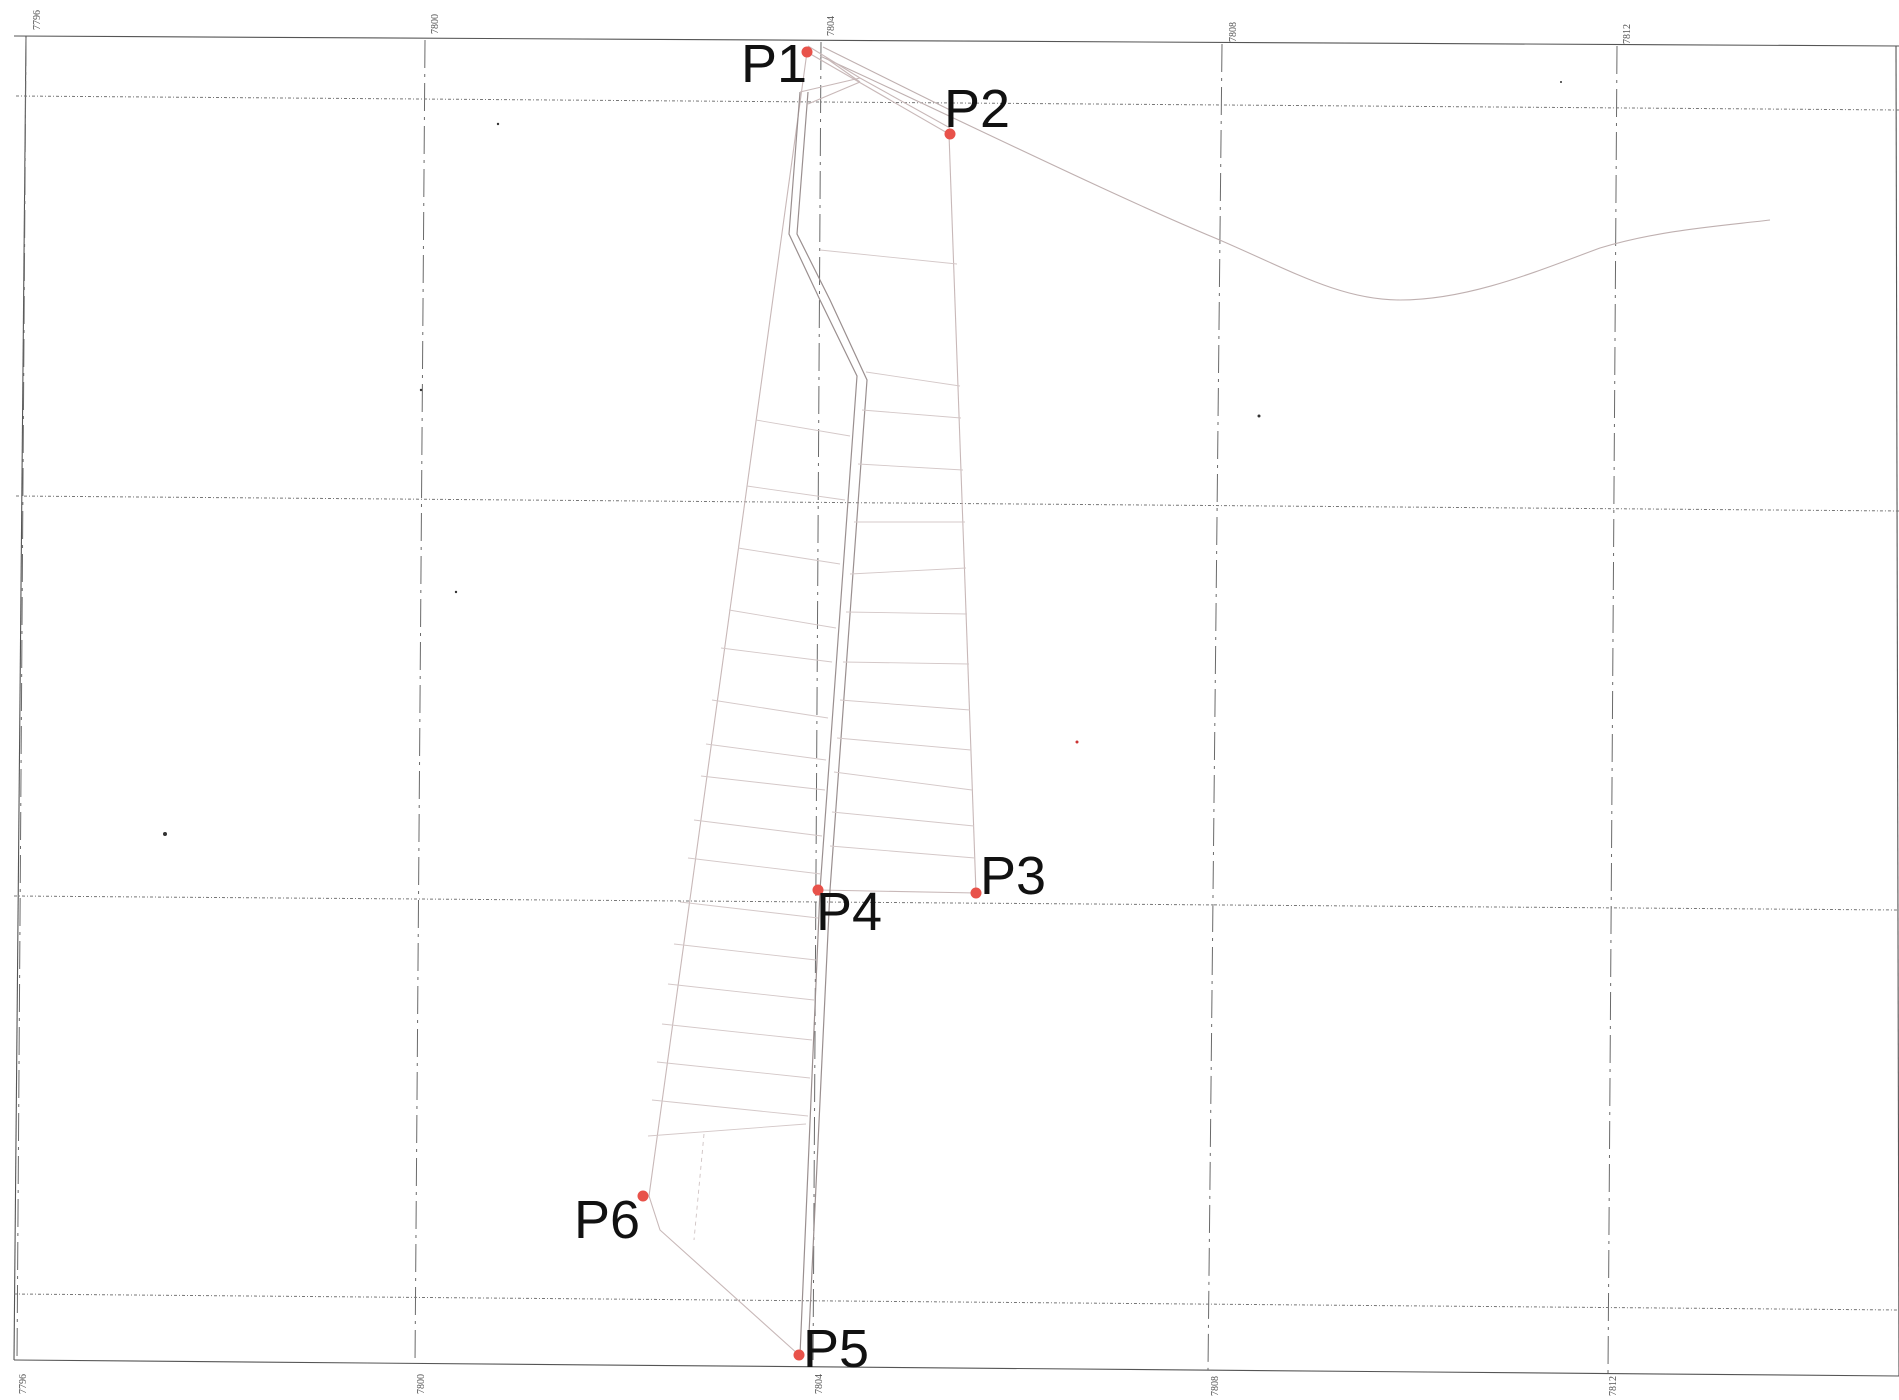 Image resolution: width=1899 pixels, height=1400 pixels. I want to click on boundary-north, so click(878, 93).